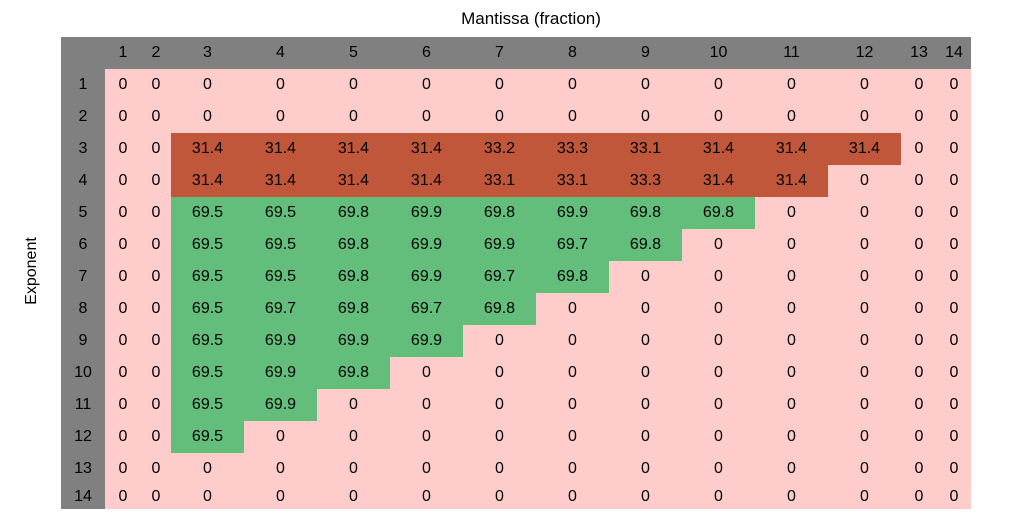  What do you see at coordinates (31, 271) in the screenshot?
I see `y-axis-label: Exponent` at bounding box center [31, 271].